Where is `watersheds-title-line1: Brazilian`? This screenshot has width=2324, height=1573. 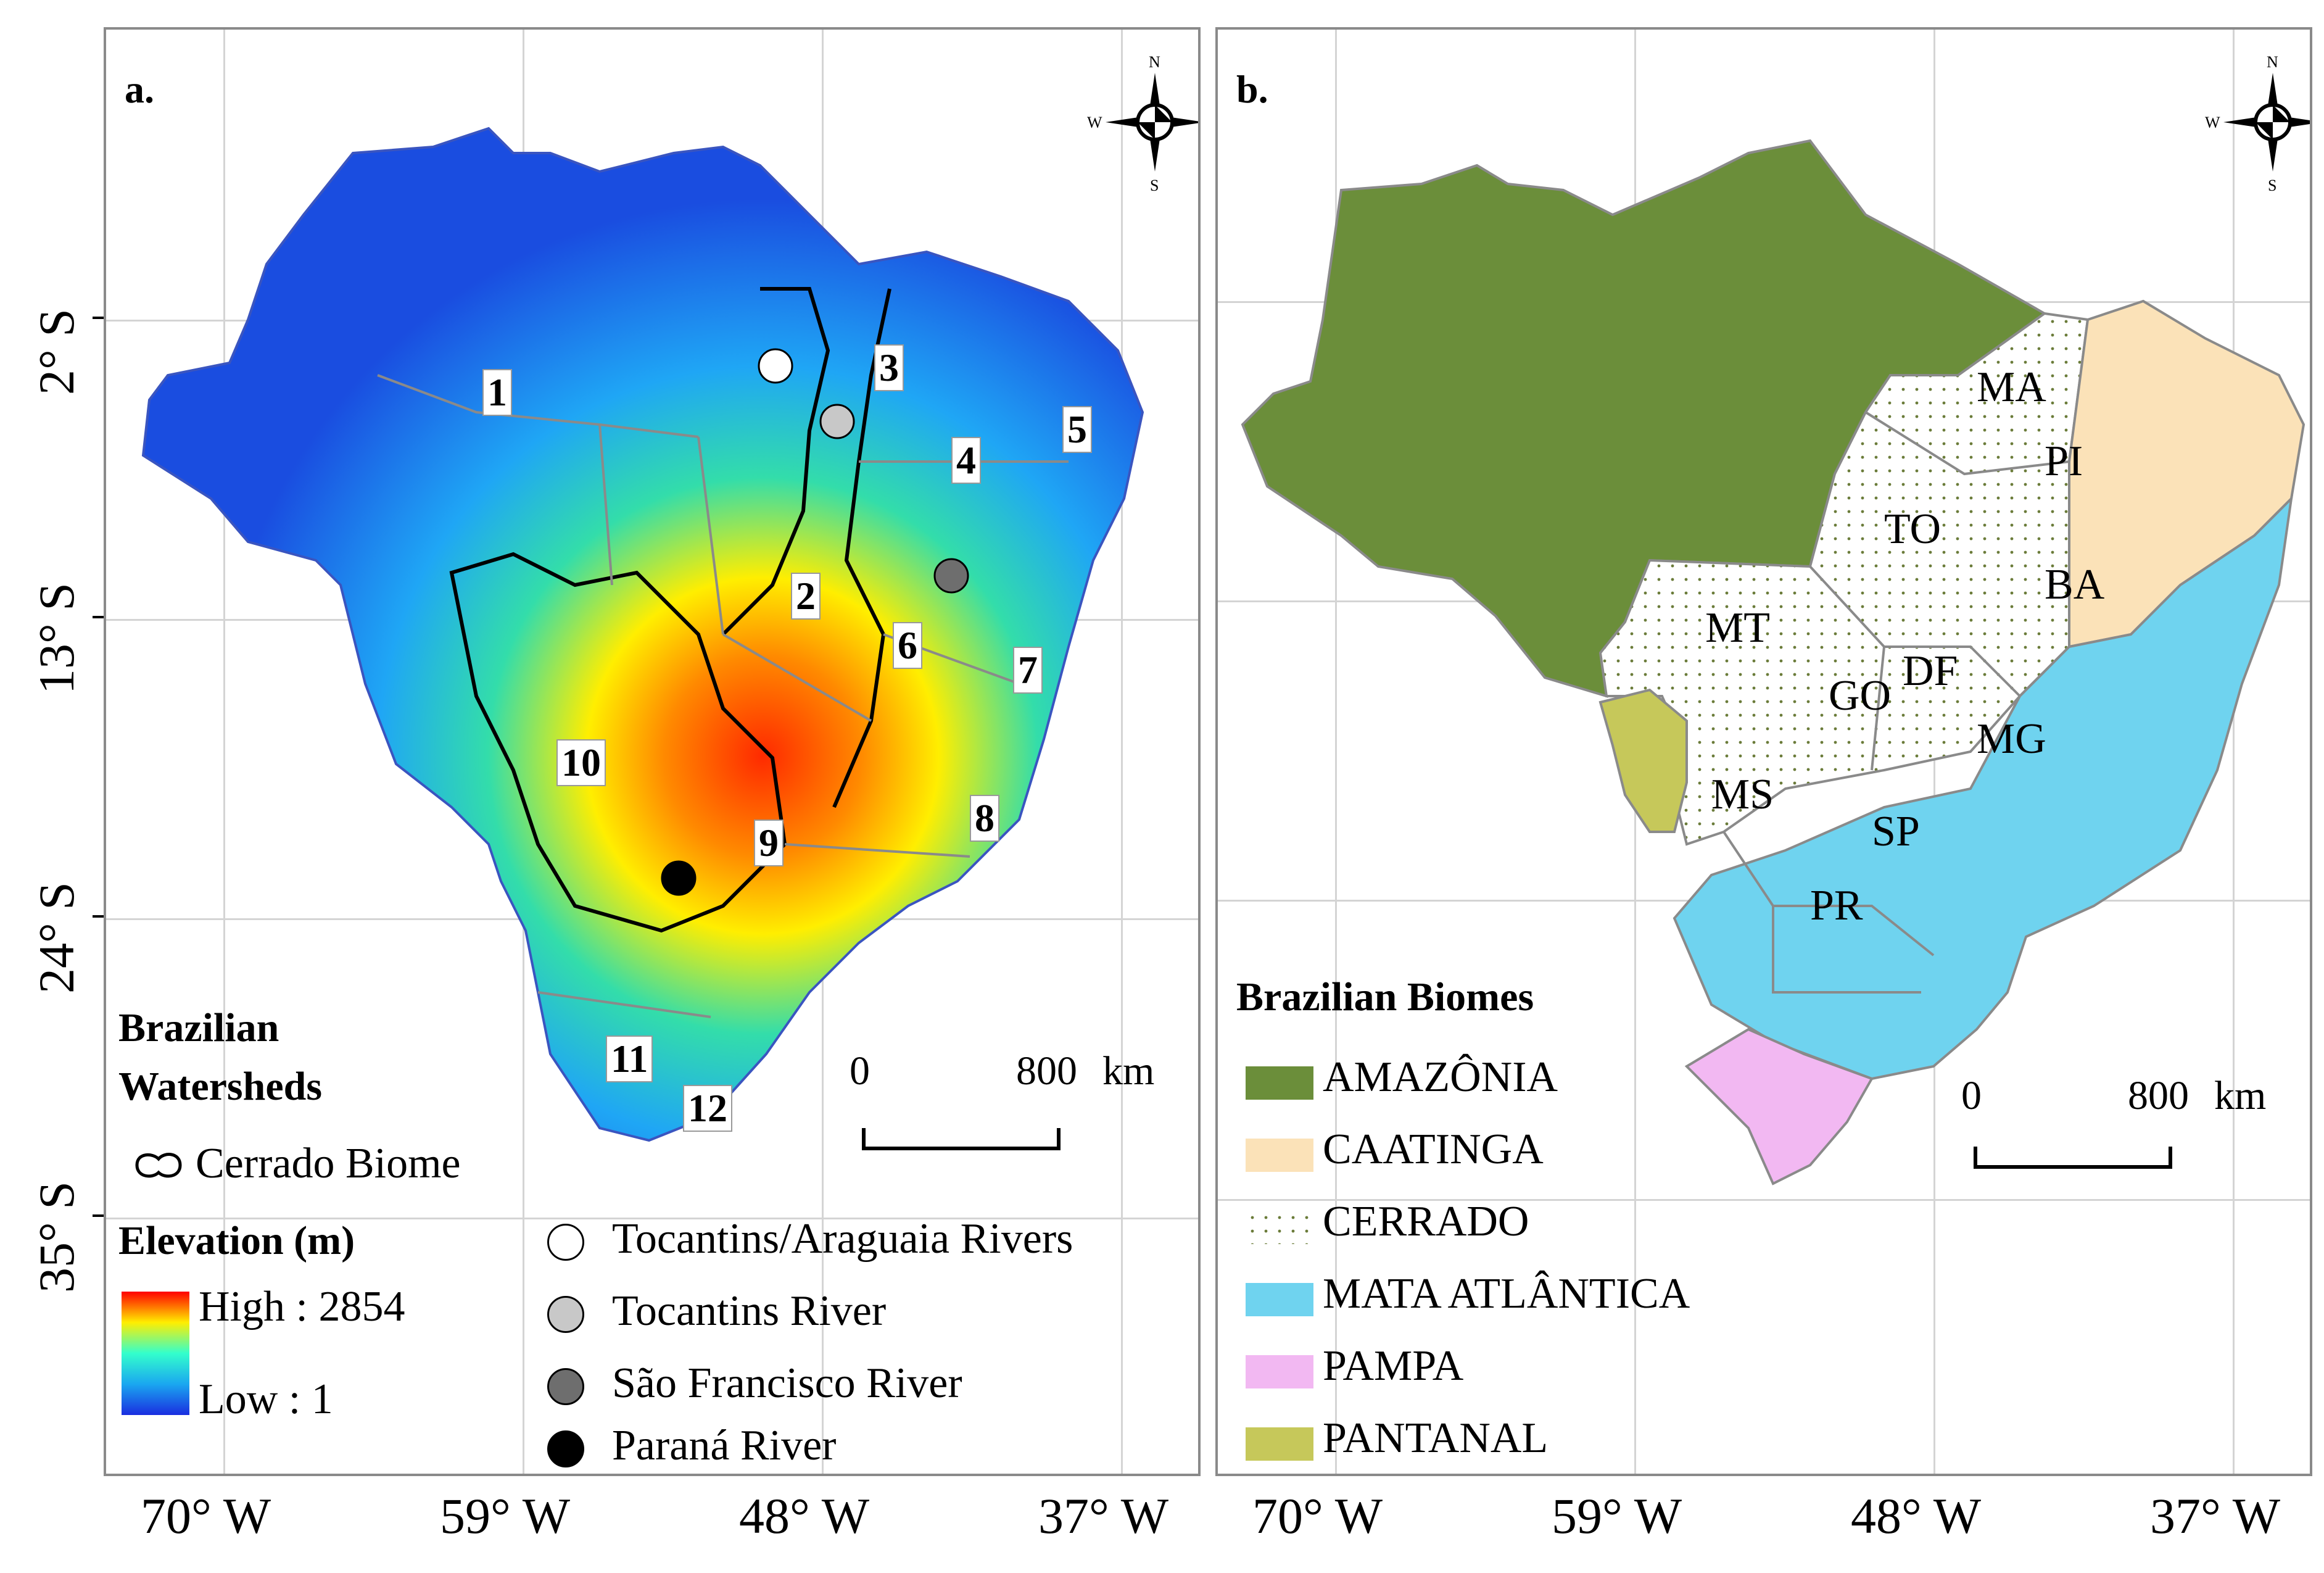
watersheds-title-line1: Brazilian is located at coordinates (199, 1027).